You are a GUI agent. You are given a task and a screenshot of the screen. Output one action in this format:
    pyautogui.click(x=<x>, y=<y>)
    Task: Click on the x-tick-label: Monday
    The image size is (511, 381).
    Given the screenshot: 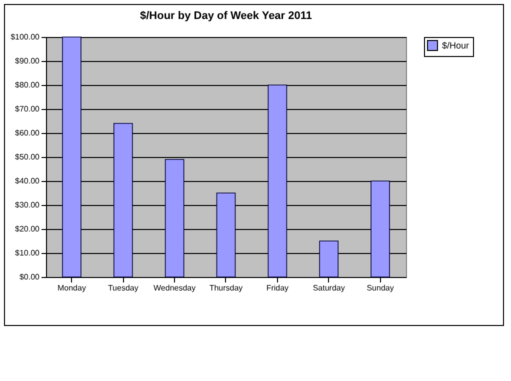 What is the action you would take?
    pyautogui.click(x=71, y=288)
    